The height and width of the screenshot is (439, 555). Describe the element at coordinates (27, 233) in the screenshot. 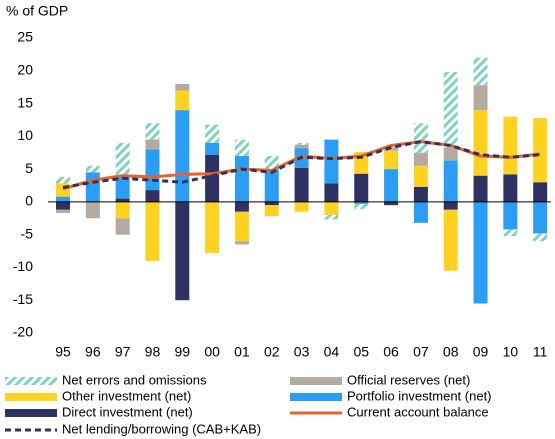

I see `y-tick-label: -5` at that location.